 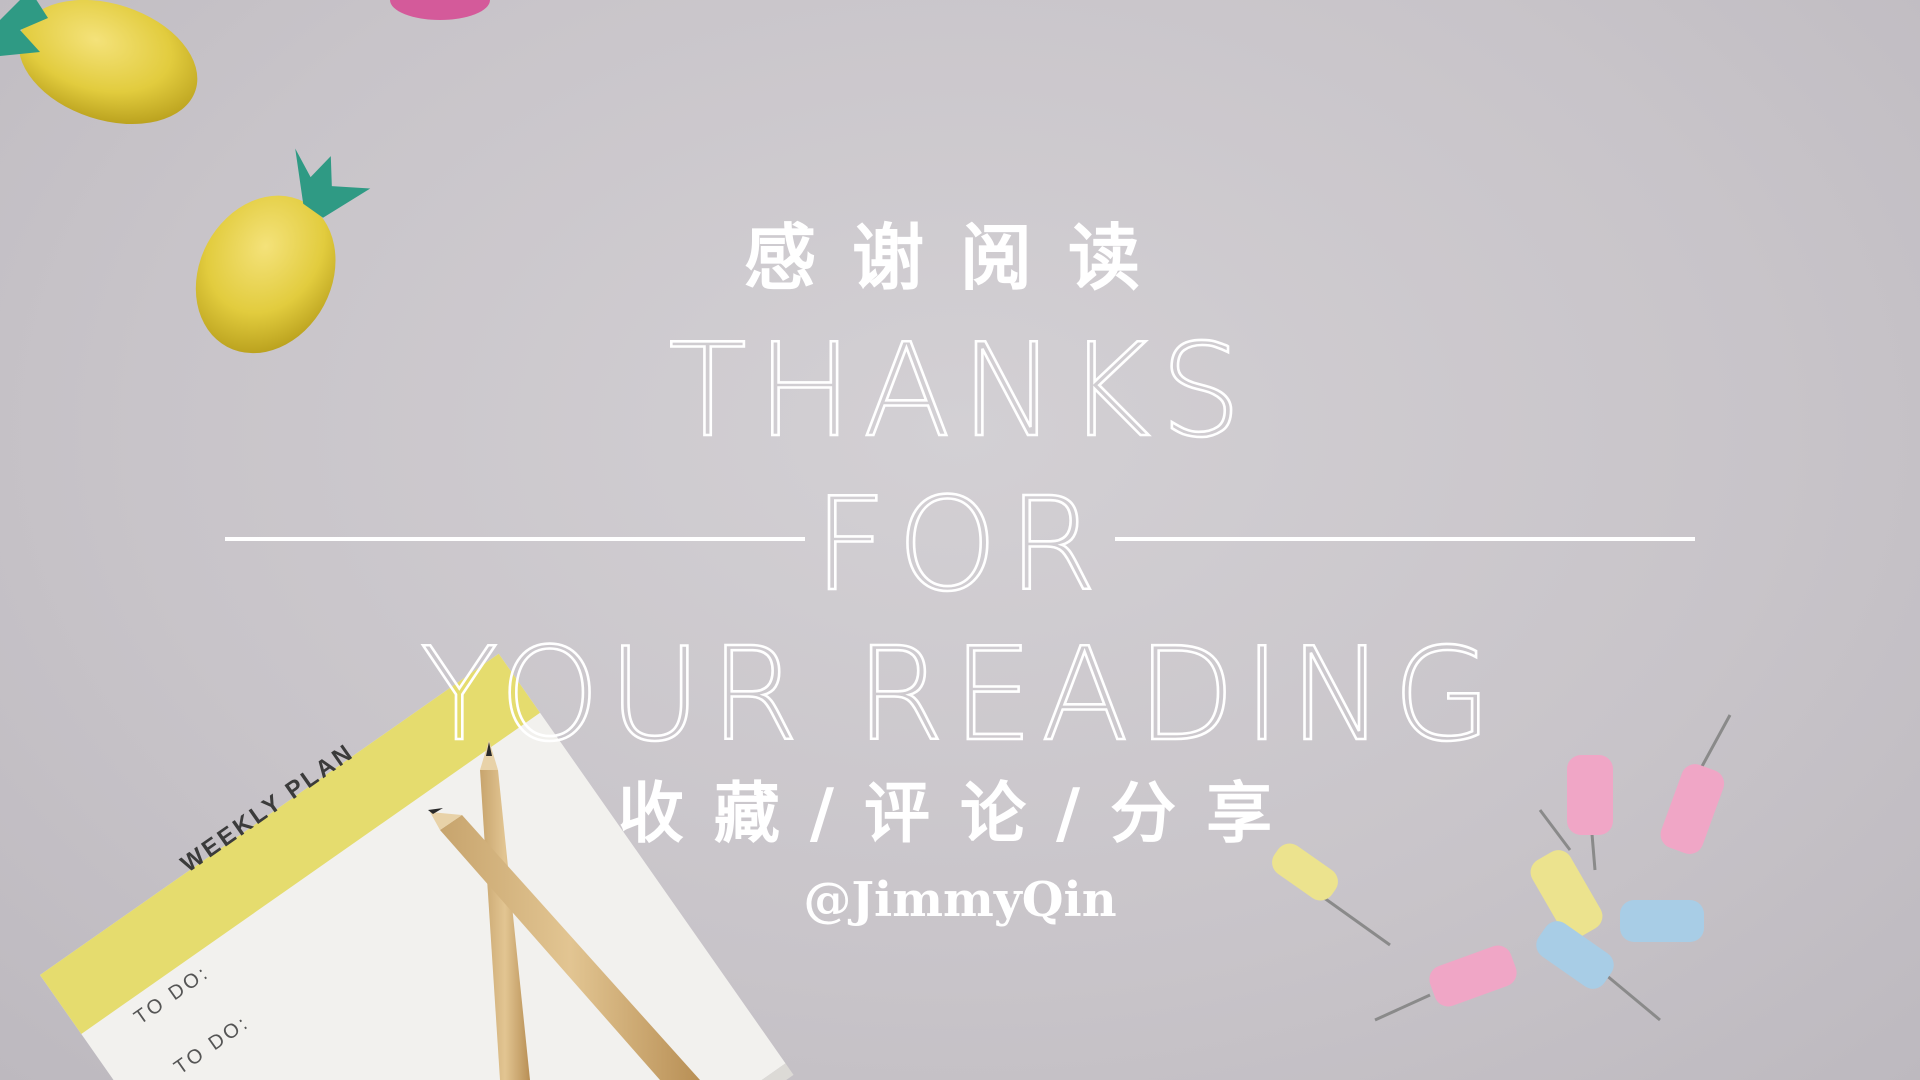 I want to click on comment-label: 评论, so click(x=960, y=813).